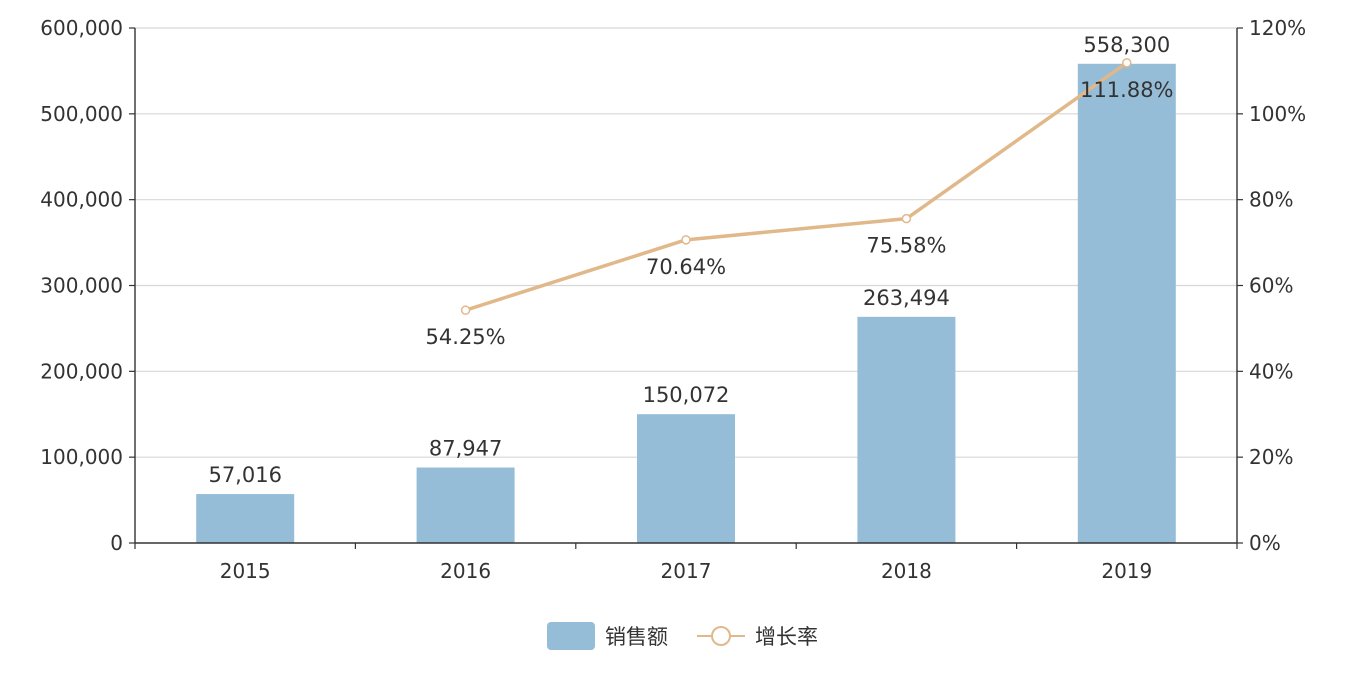 This screenshot has width=1354, height=680. Describe the element at coordinates (1277, 28) in the screenshot. I see `y-right-tick-label: 120%` at that location.